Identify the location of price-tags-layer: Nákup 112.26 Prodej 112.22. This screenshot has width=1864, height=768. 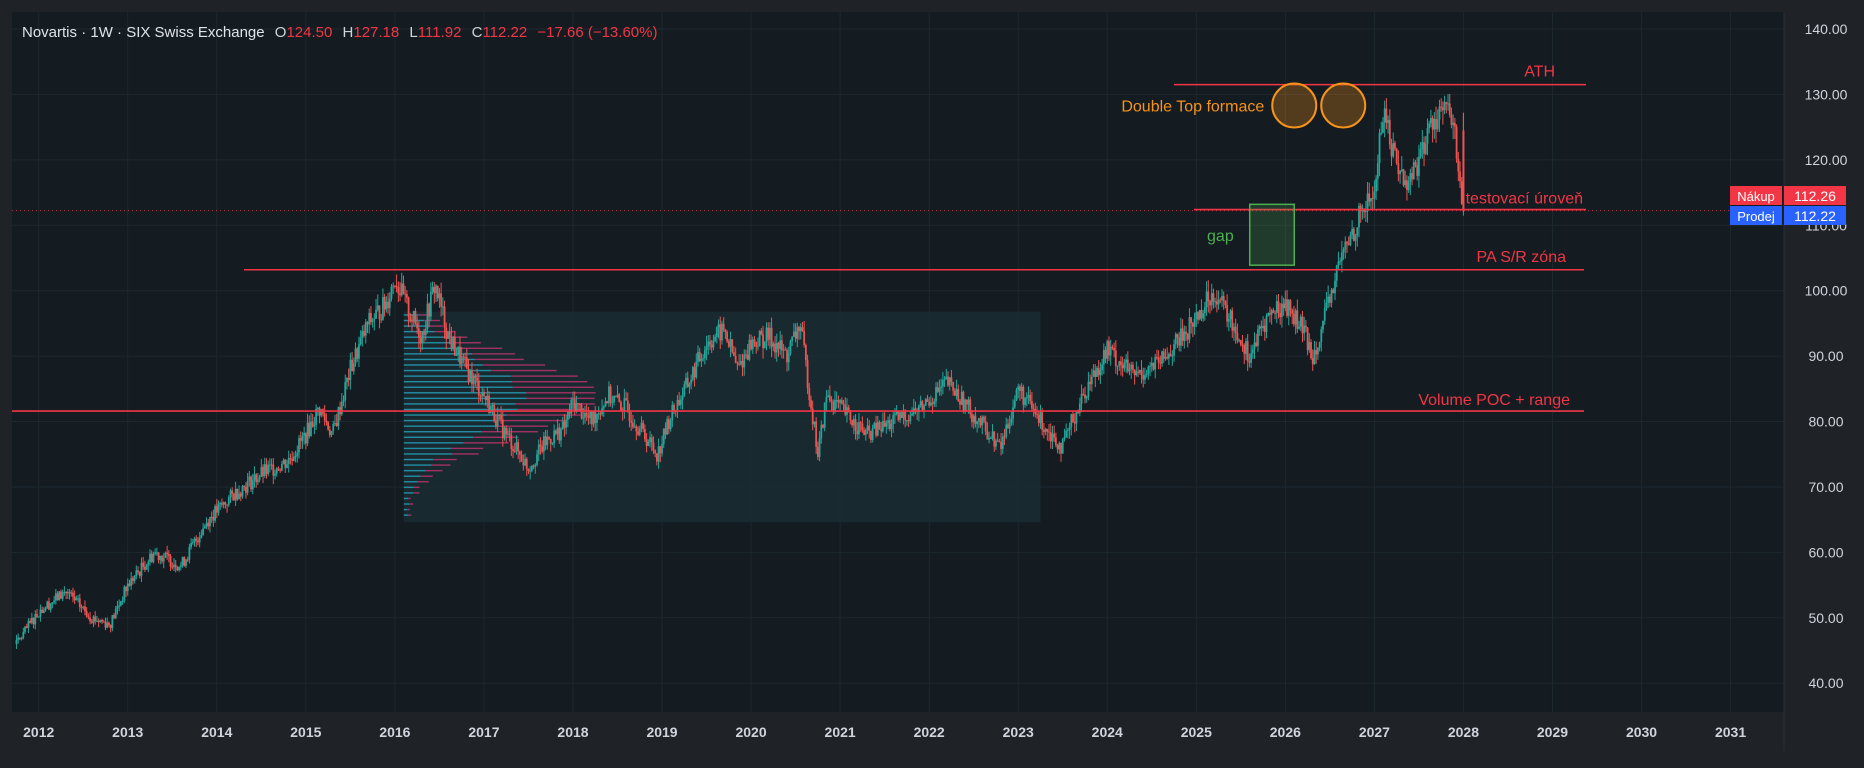
(1788, 205).